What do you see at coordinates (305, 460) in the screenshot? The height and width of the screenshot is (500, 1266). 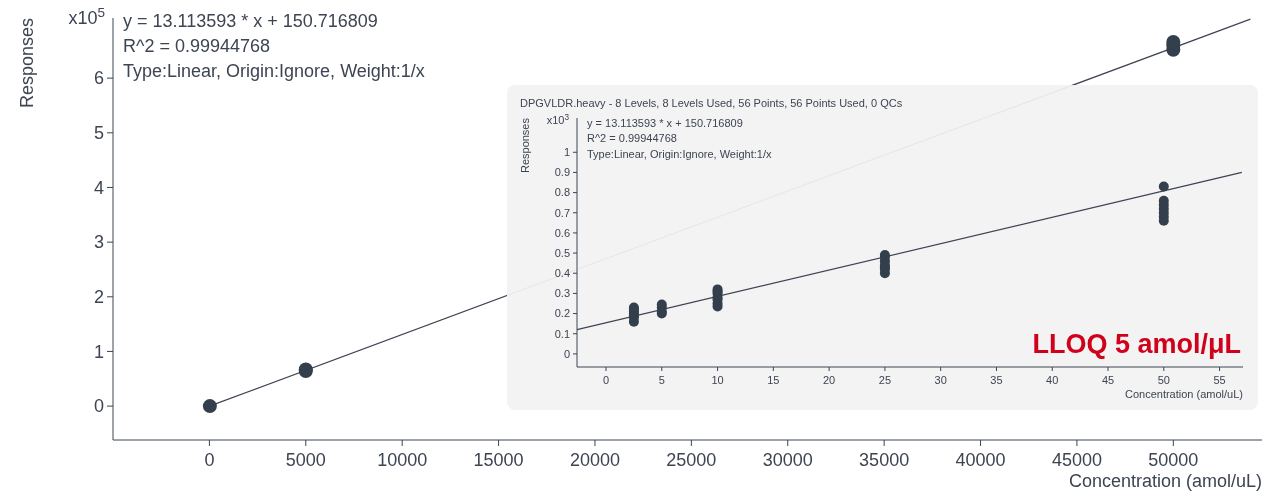 I see `x-tick-label: 5000` at bounding box center [305, 460].